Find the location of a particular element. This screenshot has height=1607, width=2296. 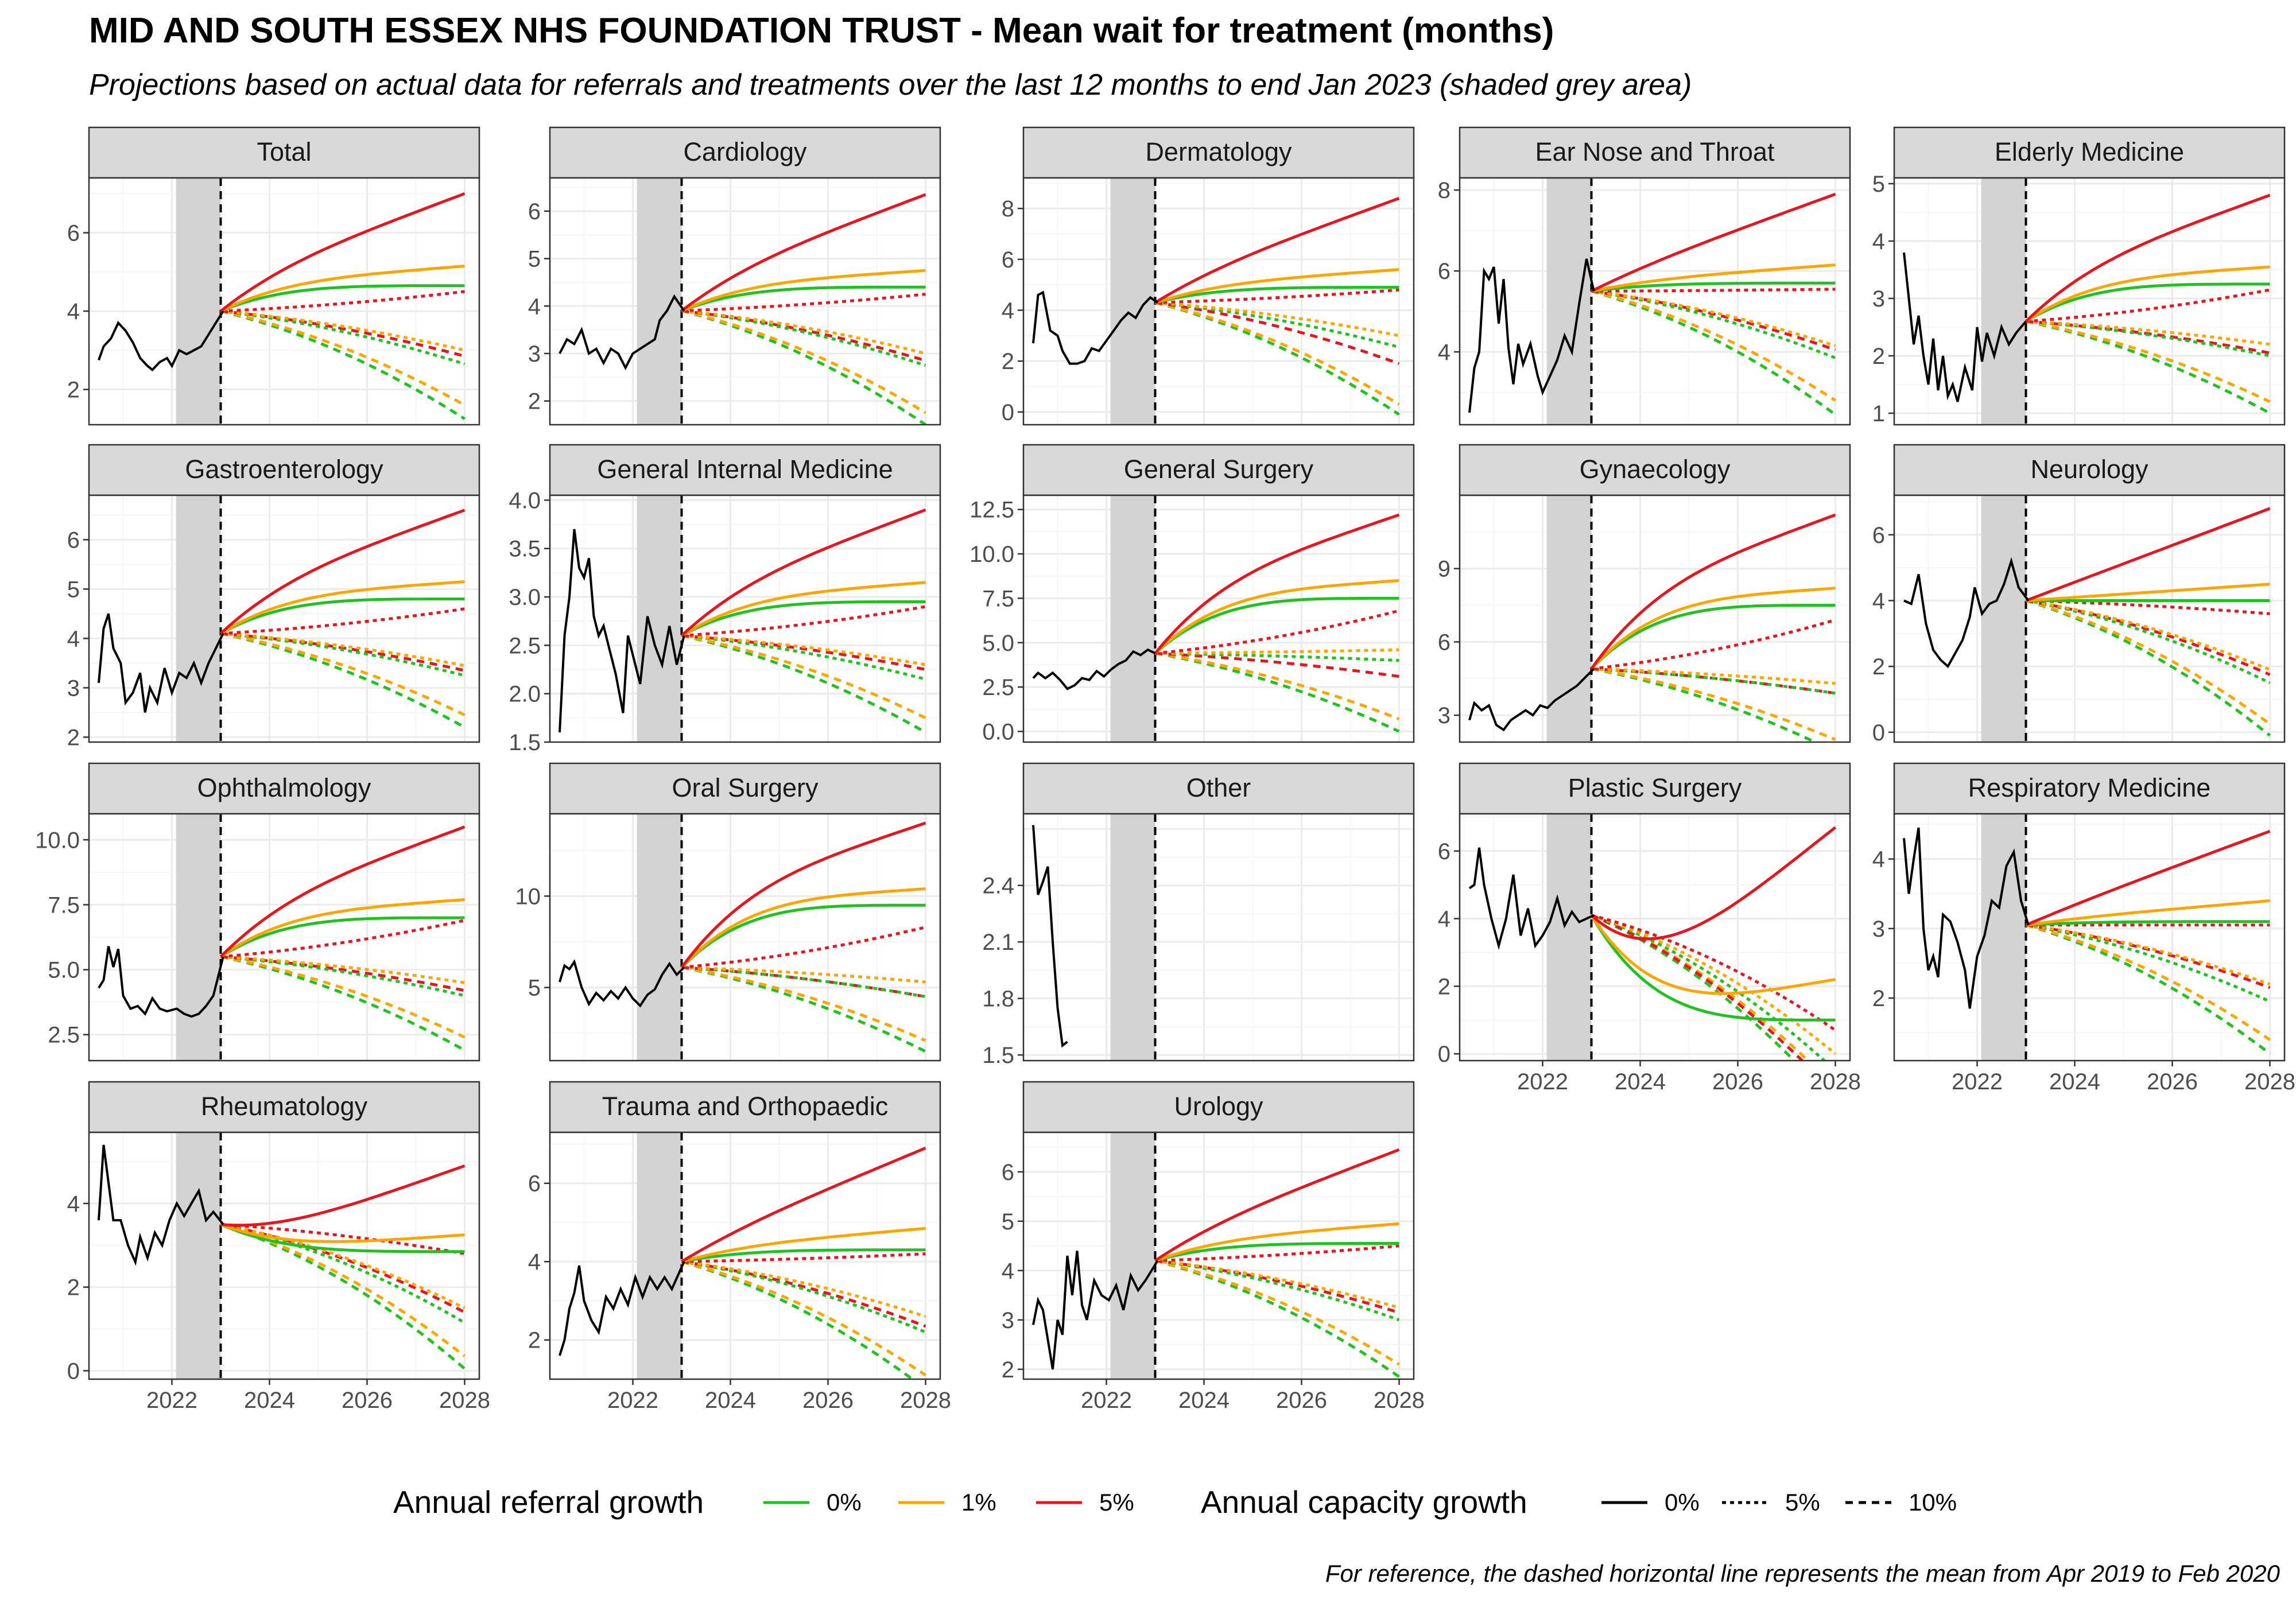

y-tick-label: 0 is located at coordinates (1008, 412).